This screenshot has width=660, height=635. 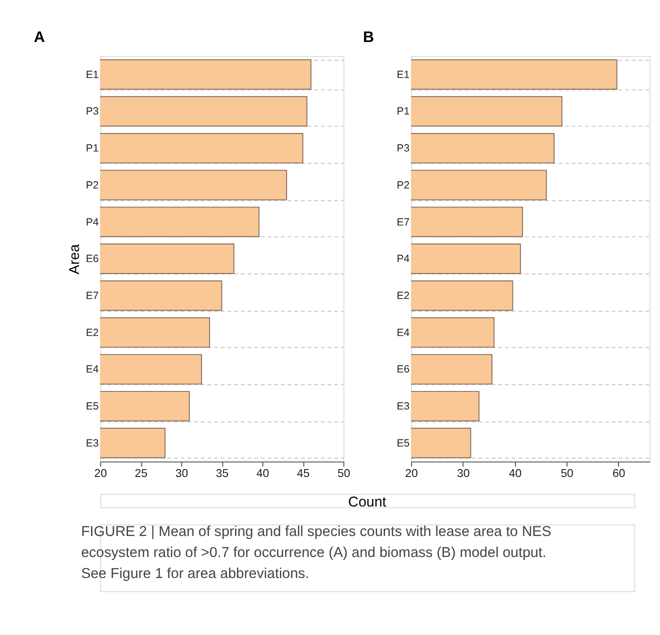 What do you see at coordinates (367, 502) in the screenshot?
I see `x-axis-title: Count` at bounding box center [367, 502].